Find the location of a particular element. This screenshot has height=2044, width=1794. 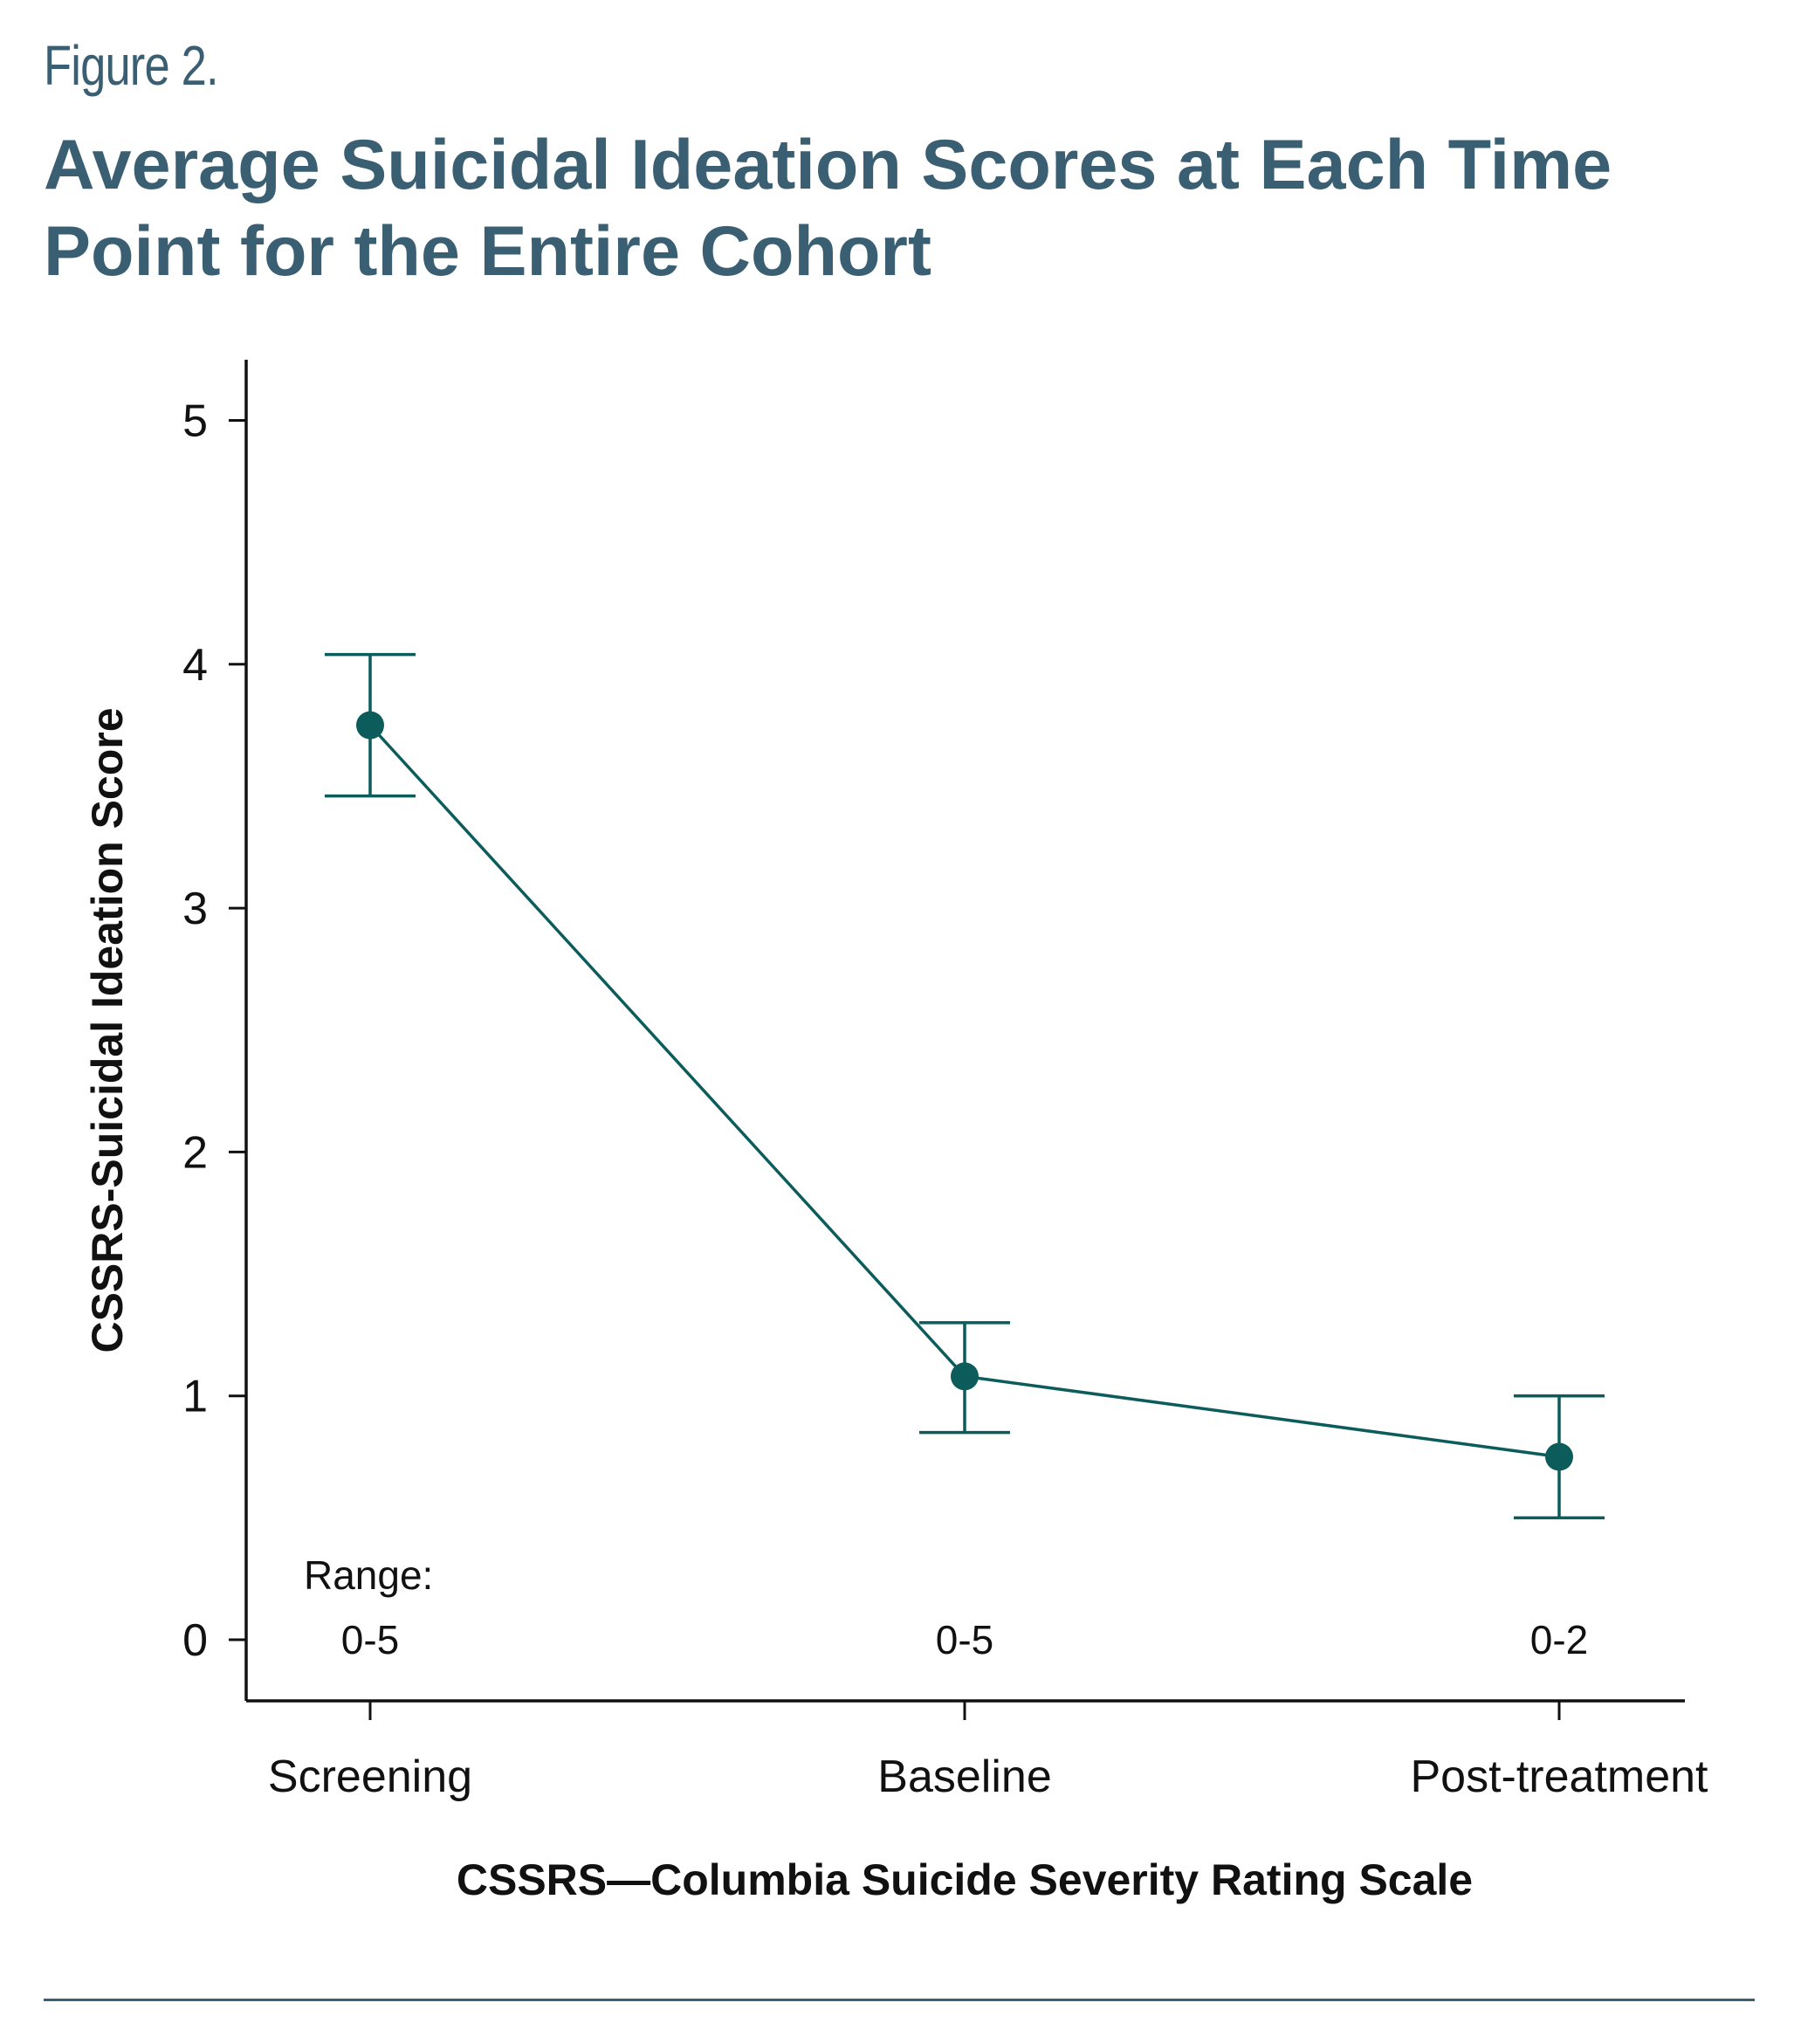

y-axis-title: CSSRS-Suicidal Ideation Score is located at coordinates (107, 1029).